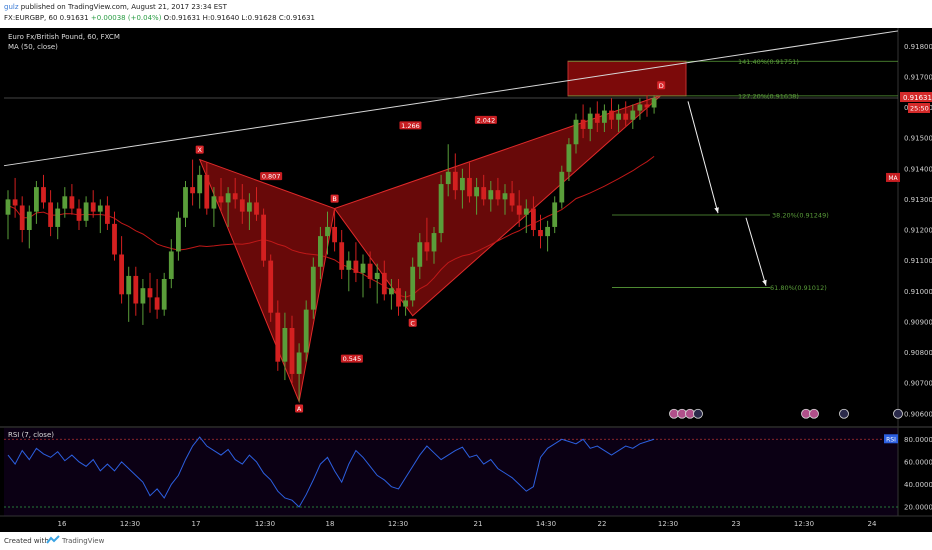 This screenshot has width=932, height=550. Describe the element at coordinates (267, 281) in the screenshot. I see `pattern-triangle-xab` at that location.